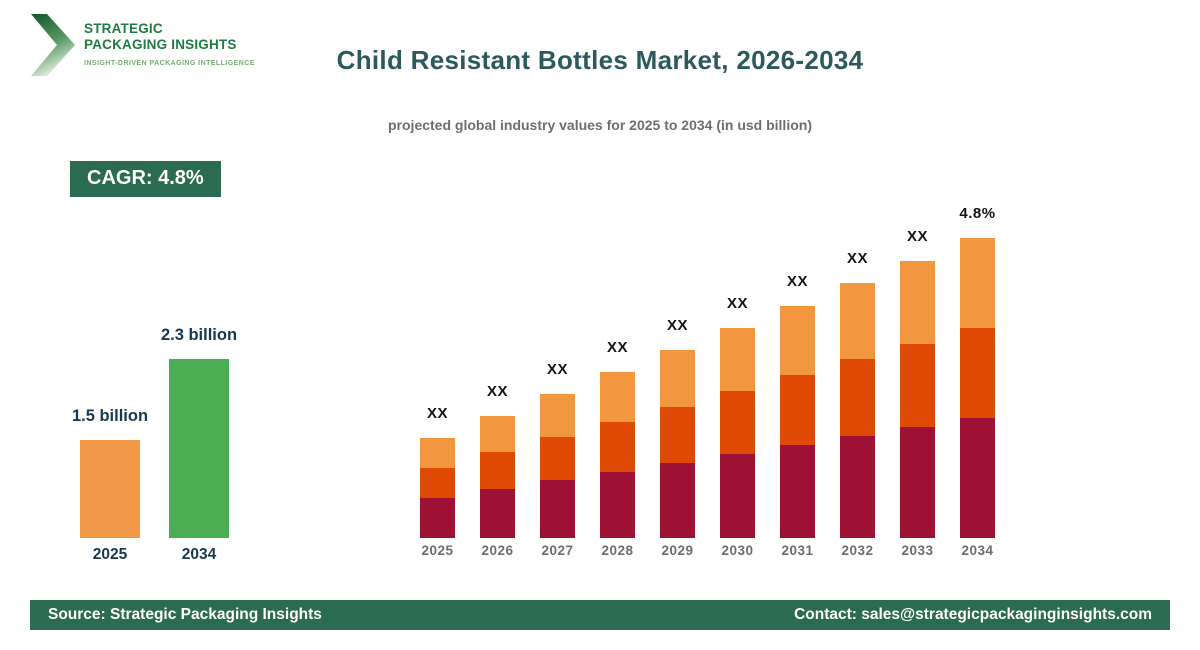 This screenshot has height=650, width=1200. Describe the element at coordinates (617, 347) in the screenshot. I see `bar-top-label-2028: XX` at that location.